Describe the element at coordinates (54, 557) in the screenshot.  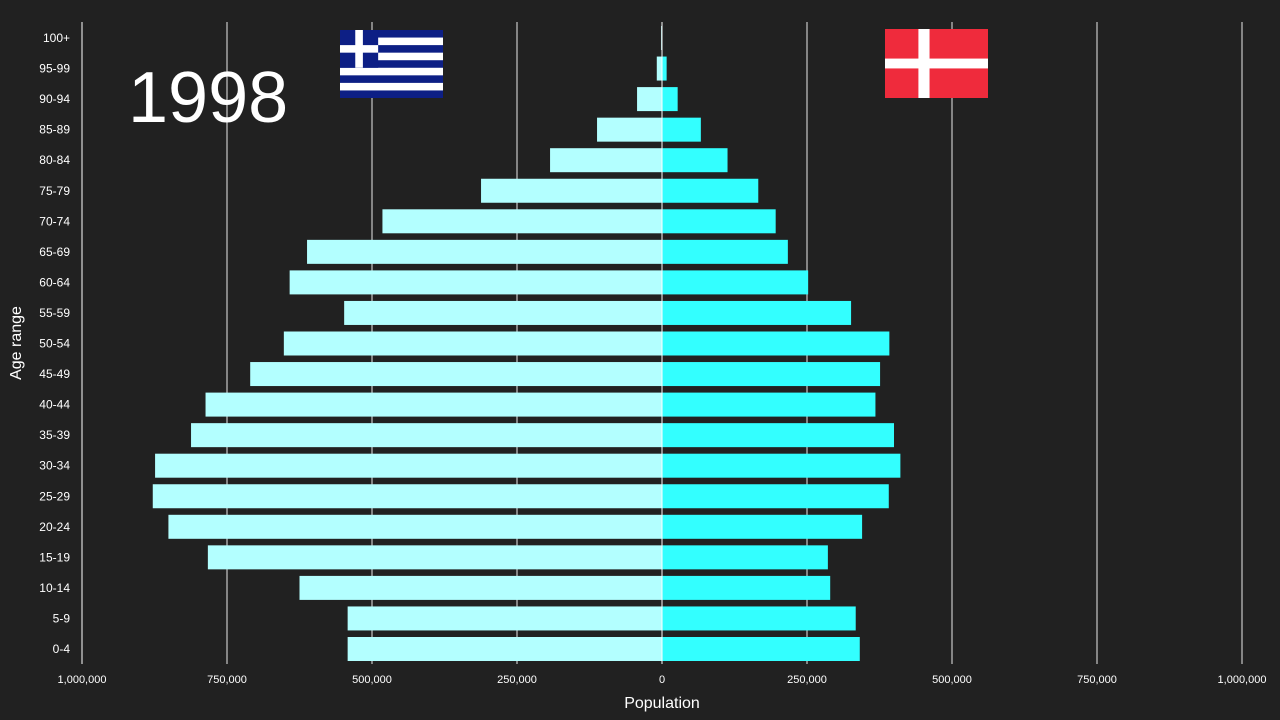
I see `y-tick-label: 15-19` at that location.